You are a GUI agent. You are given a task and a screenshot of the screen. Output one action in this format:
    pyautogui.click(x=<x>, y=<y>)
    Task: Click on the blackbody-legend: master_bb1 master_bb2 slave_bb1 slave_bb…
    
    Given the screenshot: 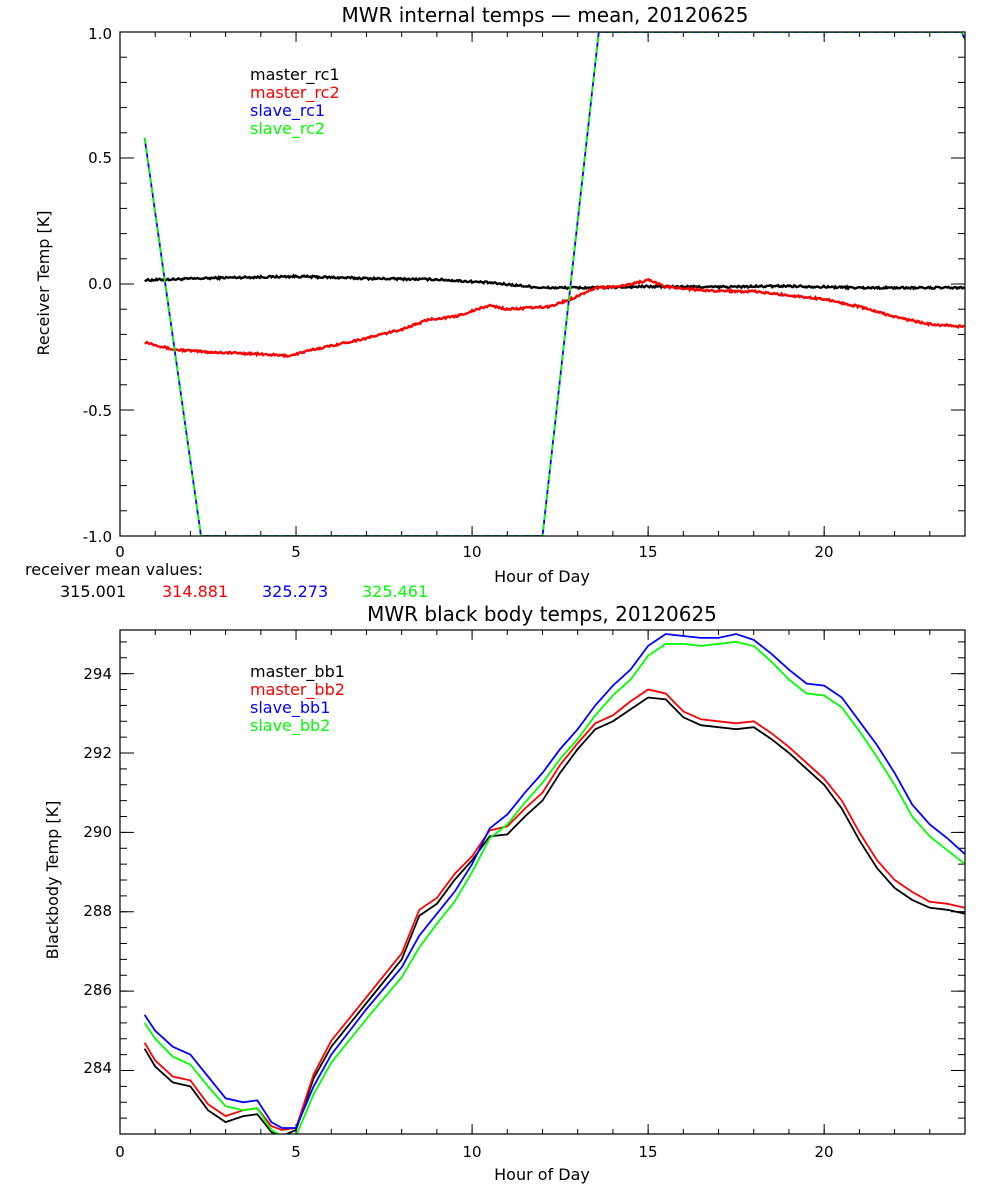 What is the action you would take?
    pyautogui.click(x=297, y=699)
    